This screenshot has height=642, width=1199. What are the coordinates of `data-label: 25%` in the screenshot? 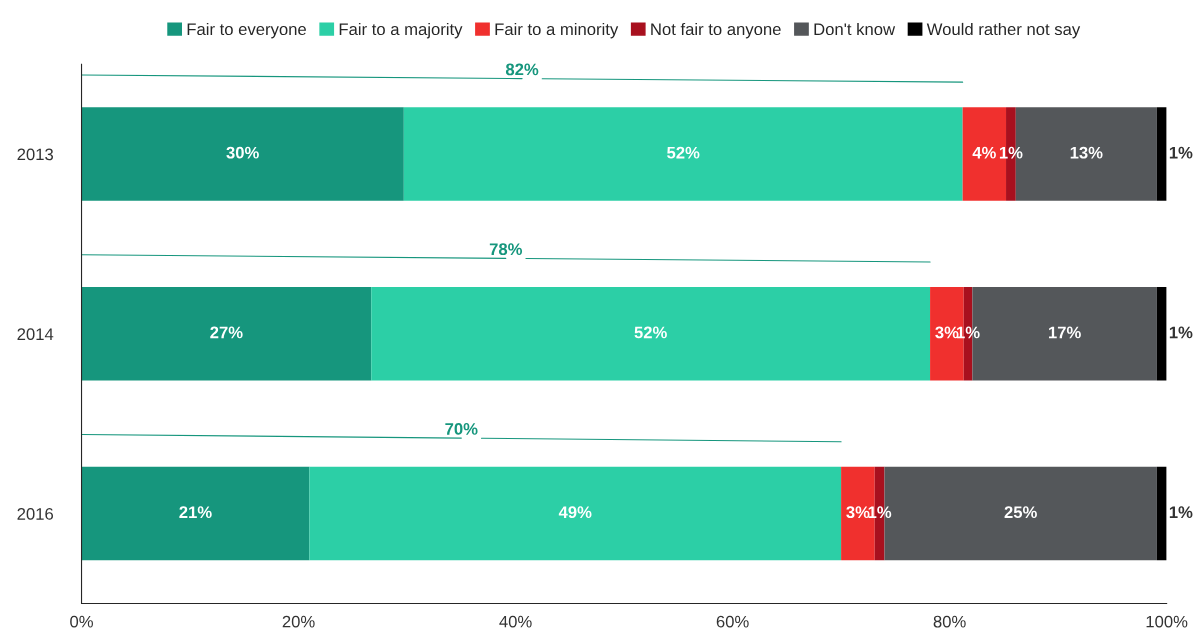 It's located at (1020, 512).